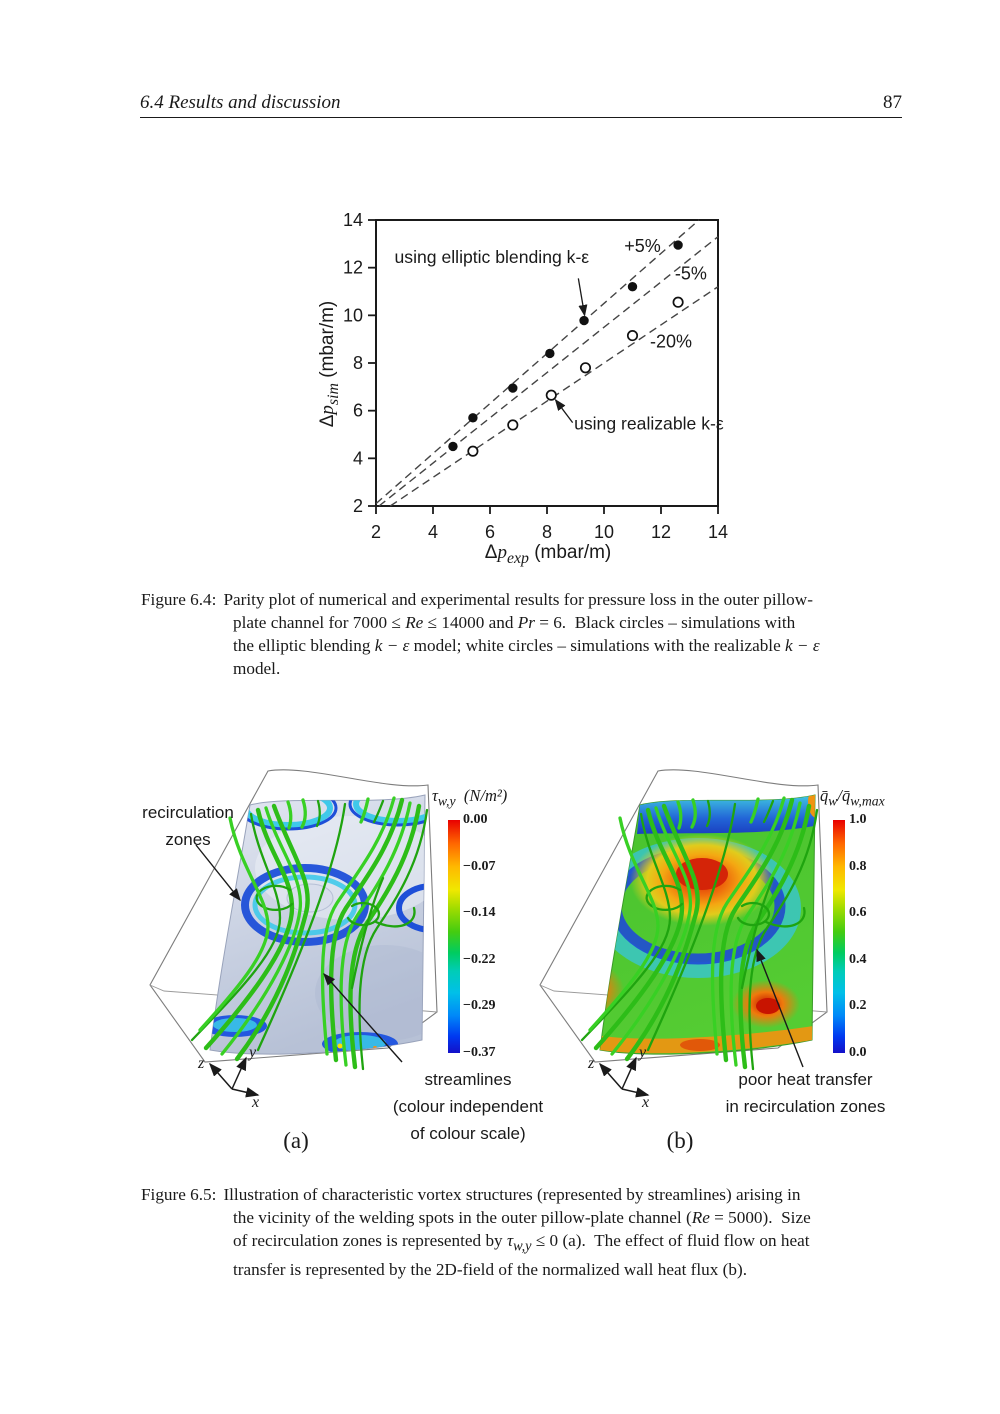 The image size is (1000, 1414). I want to click on reference-line-label: -20%, so click(671, 342).